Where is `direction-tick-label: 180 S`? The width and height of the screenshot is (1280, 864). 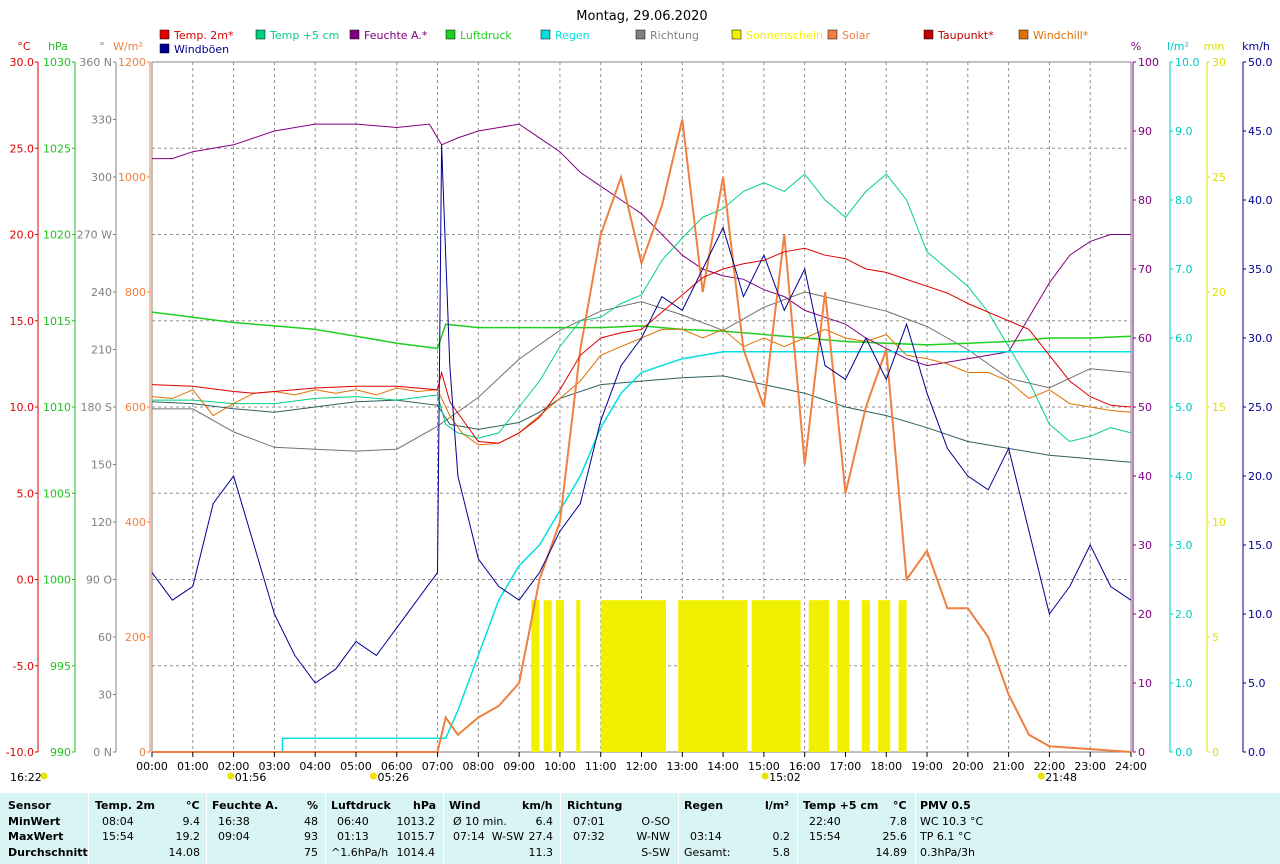
direction-tick-label: 180 S is located at coordinates (96, 407).